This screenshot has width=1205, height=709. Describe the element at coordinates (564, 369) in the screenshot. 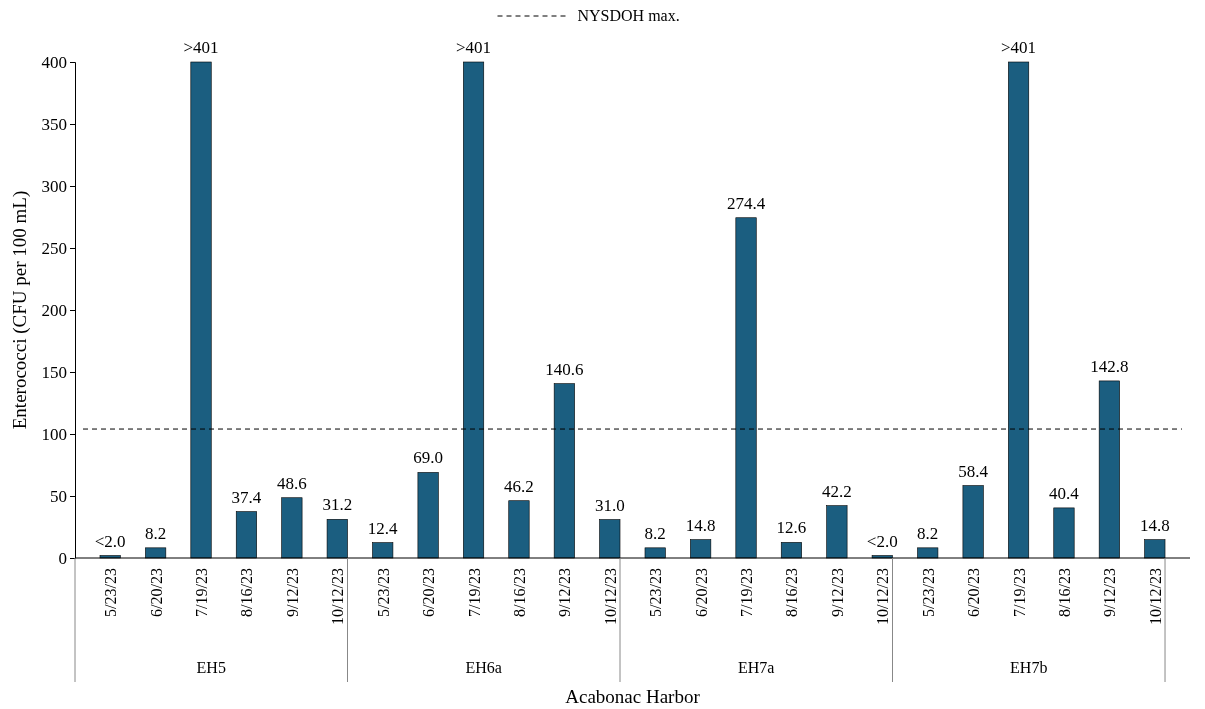

I see `data-label: 140.6` at that location.